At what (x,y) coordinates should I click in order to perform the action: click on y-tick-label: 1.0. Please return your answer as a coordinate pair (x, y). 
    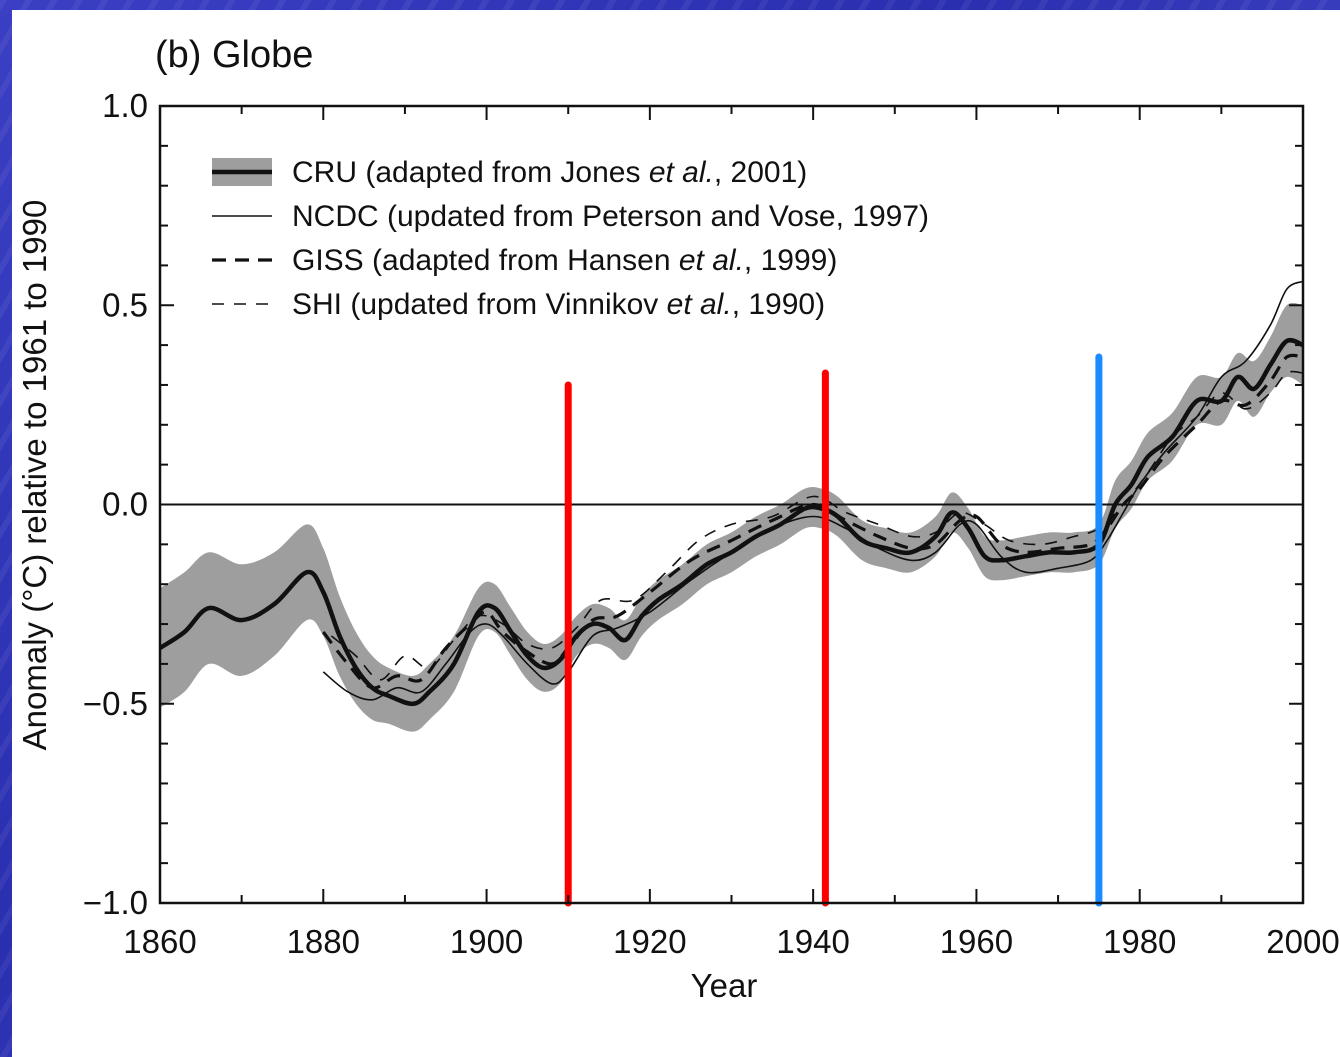
    Looking at the image, I should click on (125, 105).